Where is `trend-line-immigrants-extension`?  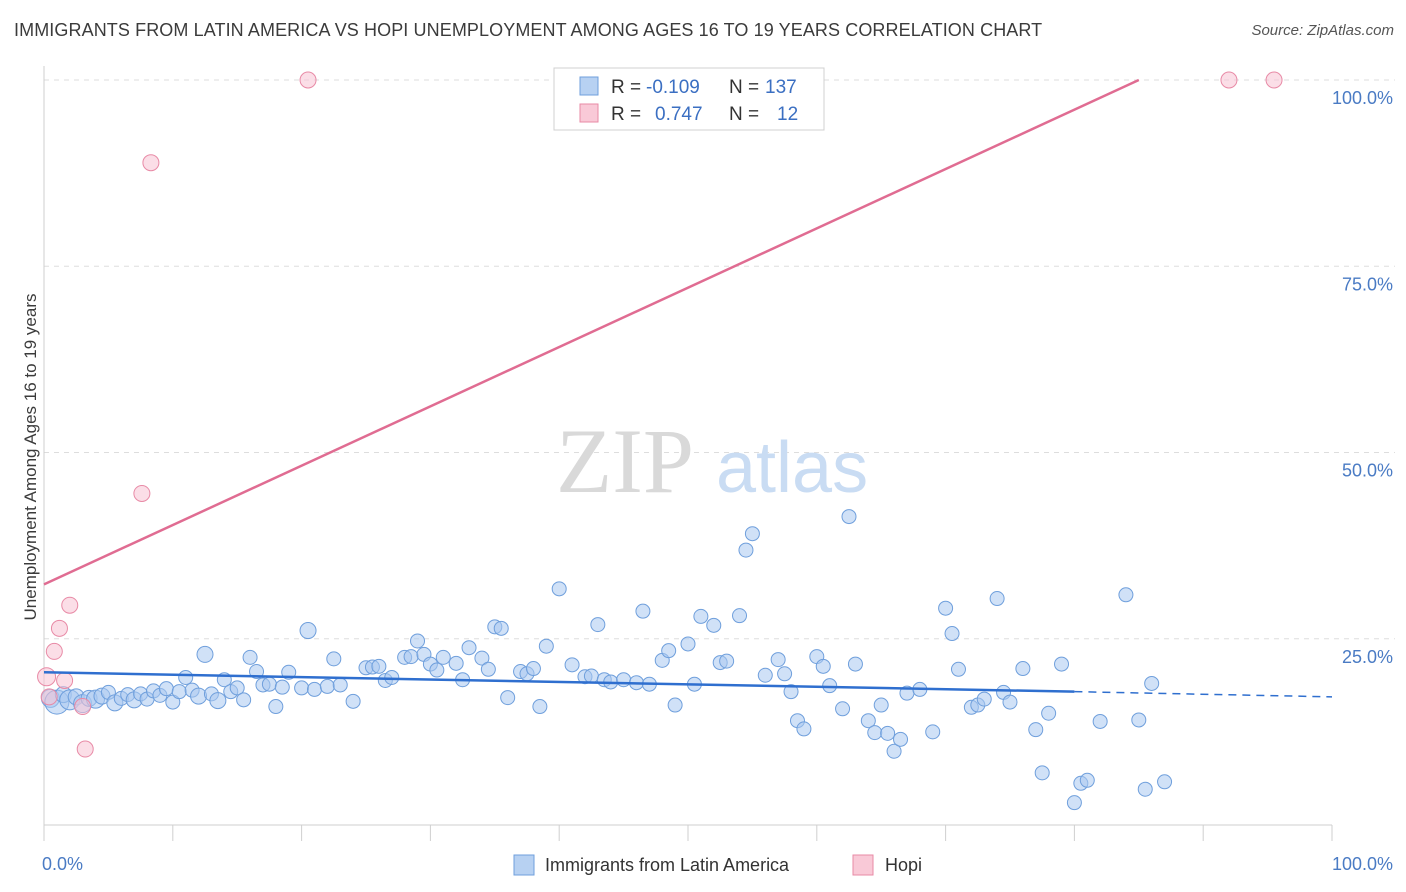 trend-line-immigrants-extension is located at coordinates (1203, 694).